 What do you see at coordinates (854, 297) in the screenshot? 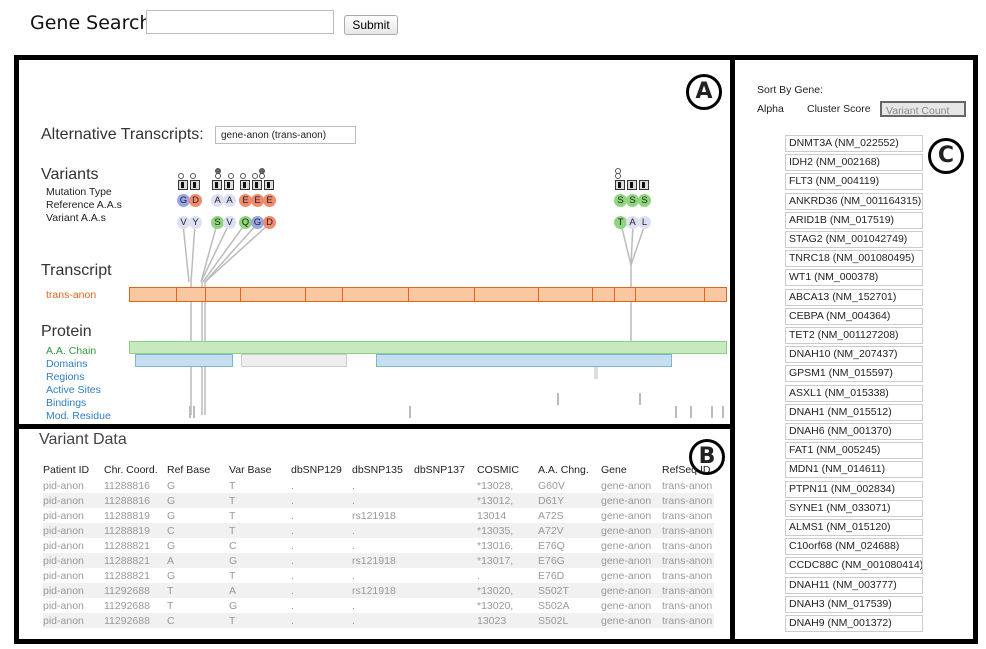
I see `gene-list-item: ABCA13 (NM_152701)` at bounding box center [854, 297].